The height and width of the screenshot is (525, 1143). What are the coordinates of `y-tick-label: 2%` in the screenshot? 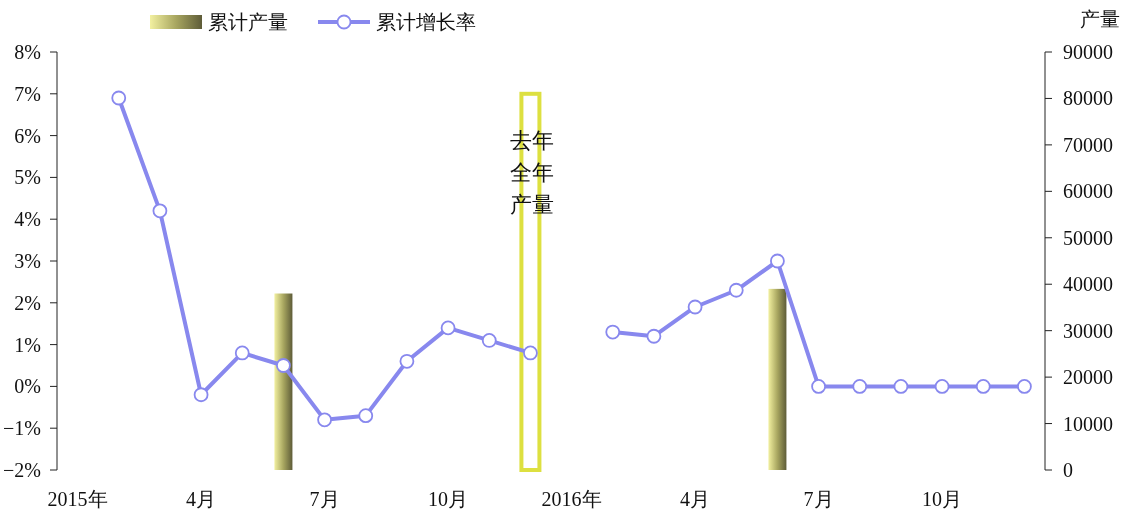 It's located at (27, 302).